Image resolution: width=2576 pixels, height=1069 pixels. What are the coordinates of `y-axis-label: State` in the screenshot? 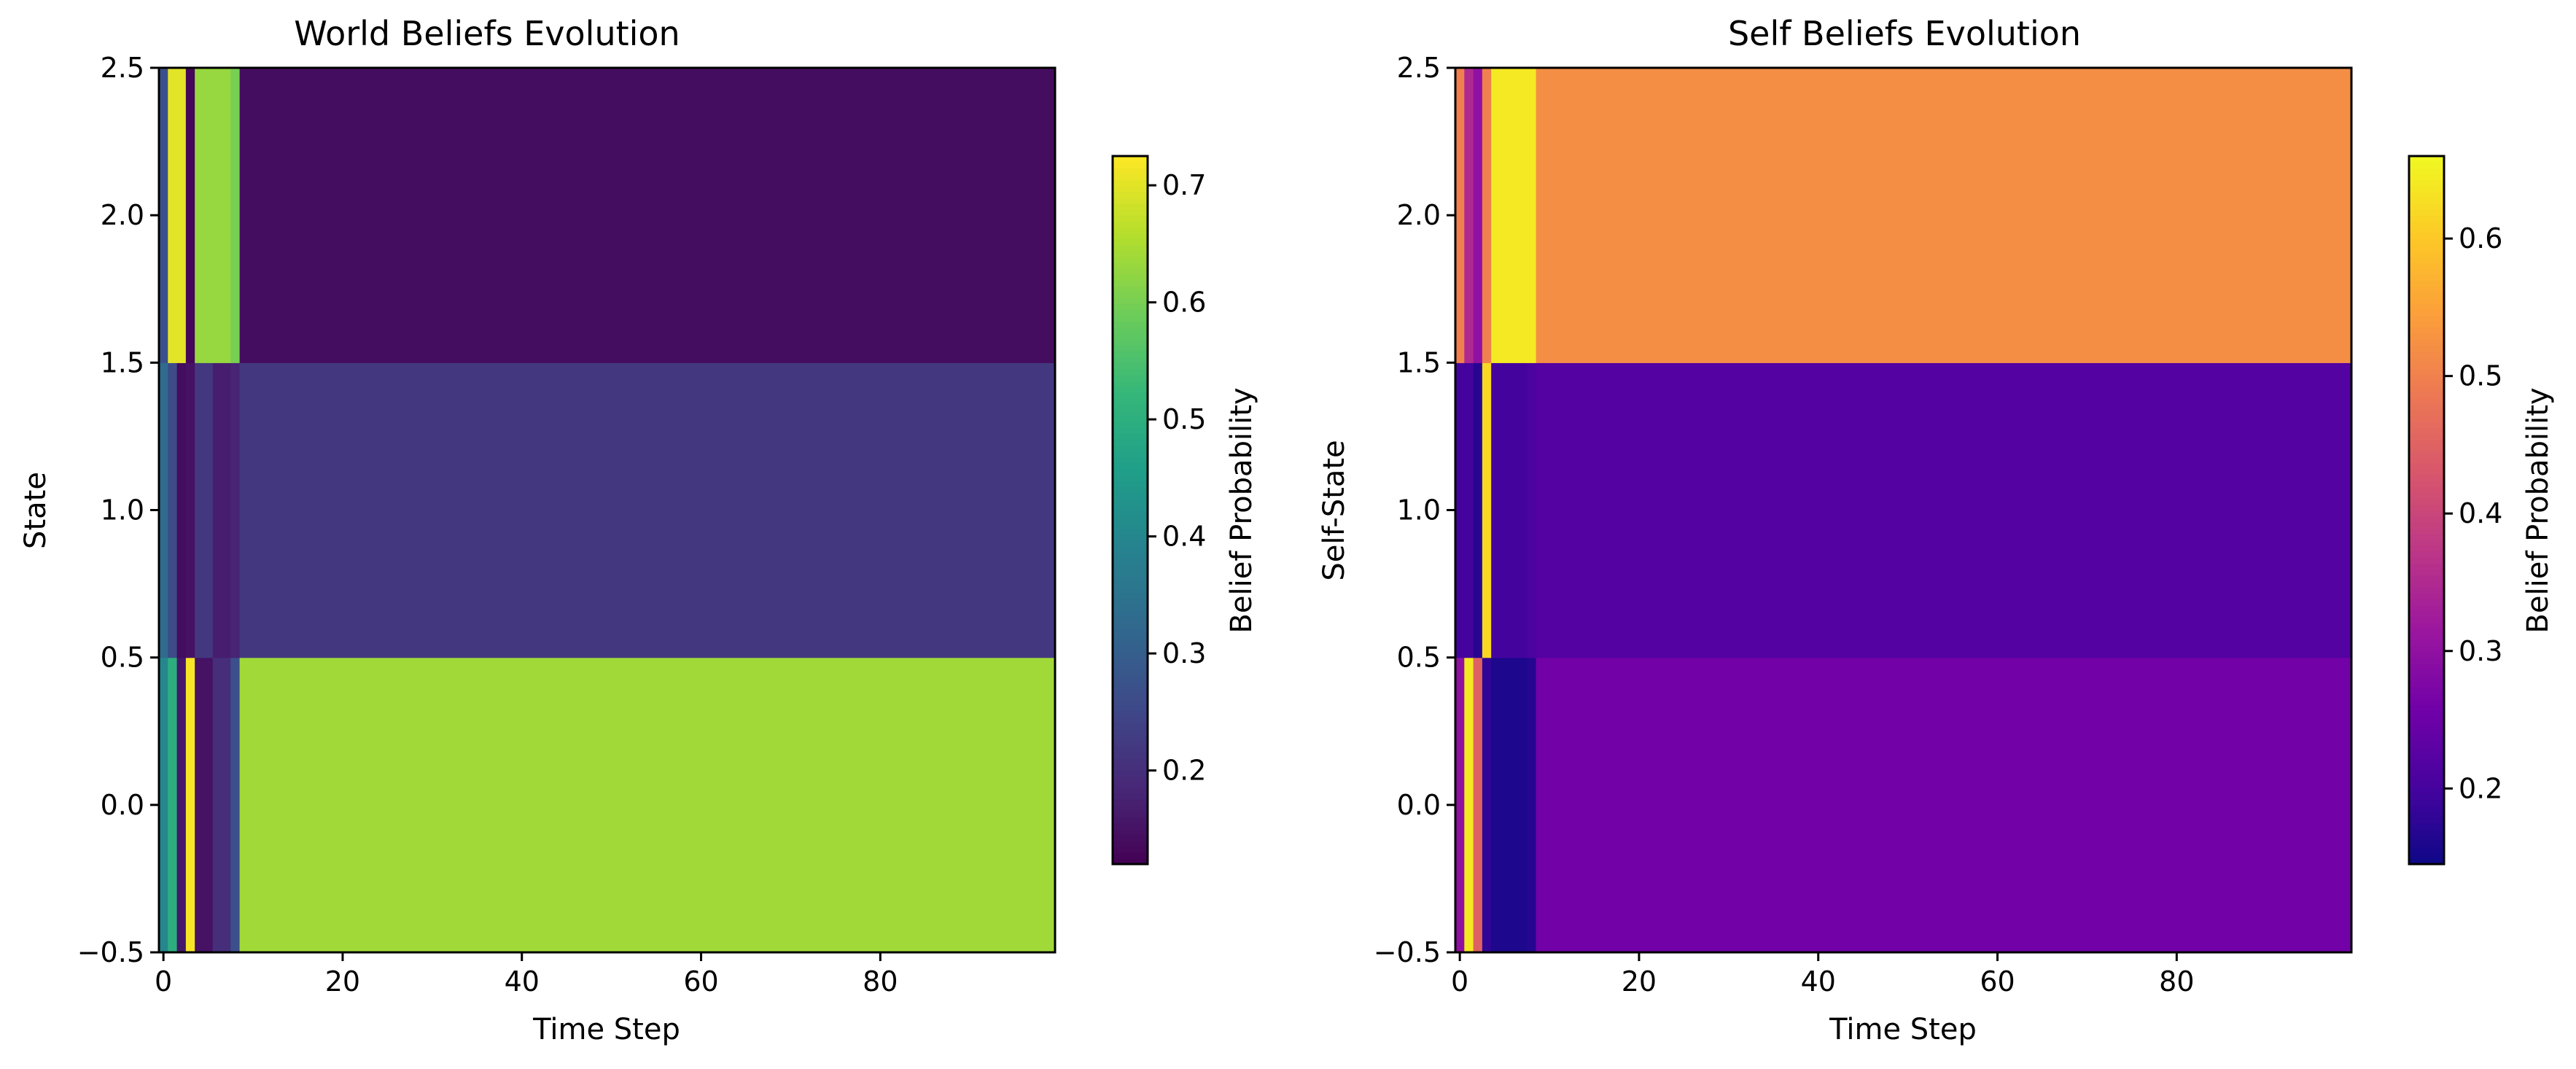 It's located at (35, 511).